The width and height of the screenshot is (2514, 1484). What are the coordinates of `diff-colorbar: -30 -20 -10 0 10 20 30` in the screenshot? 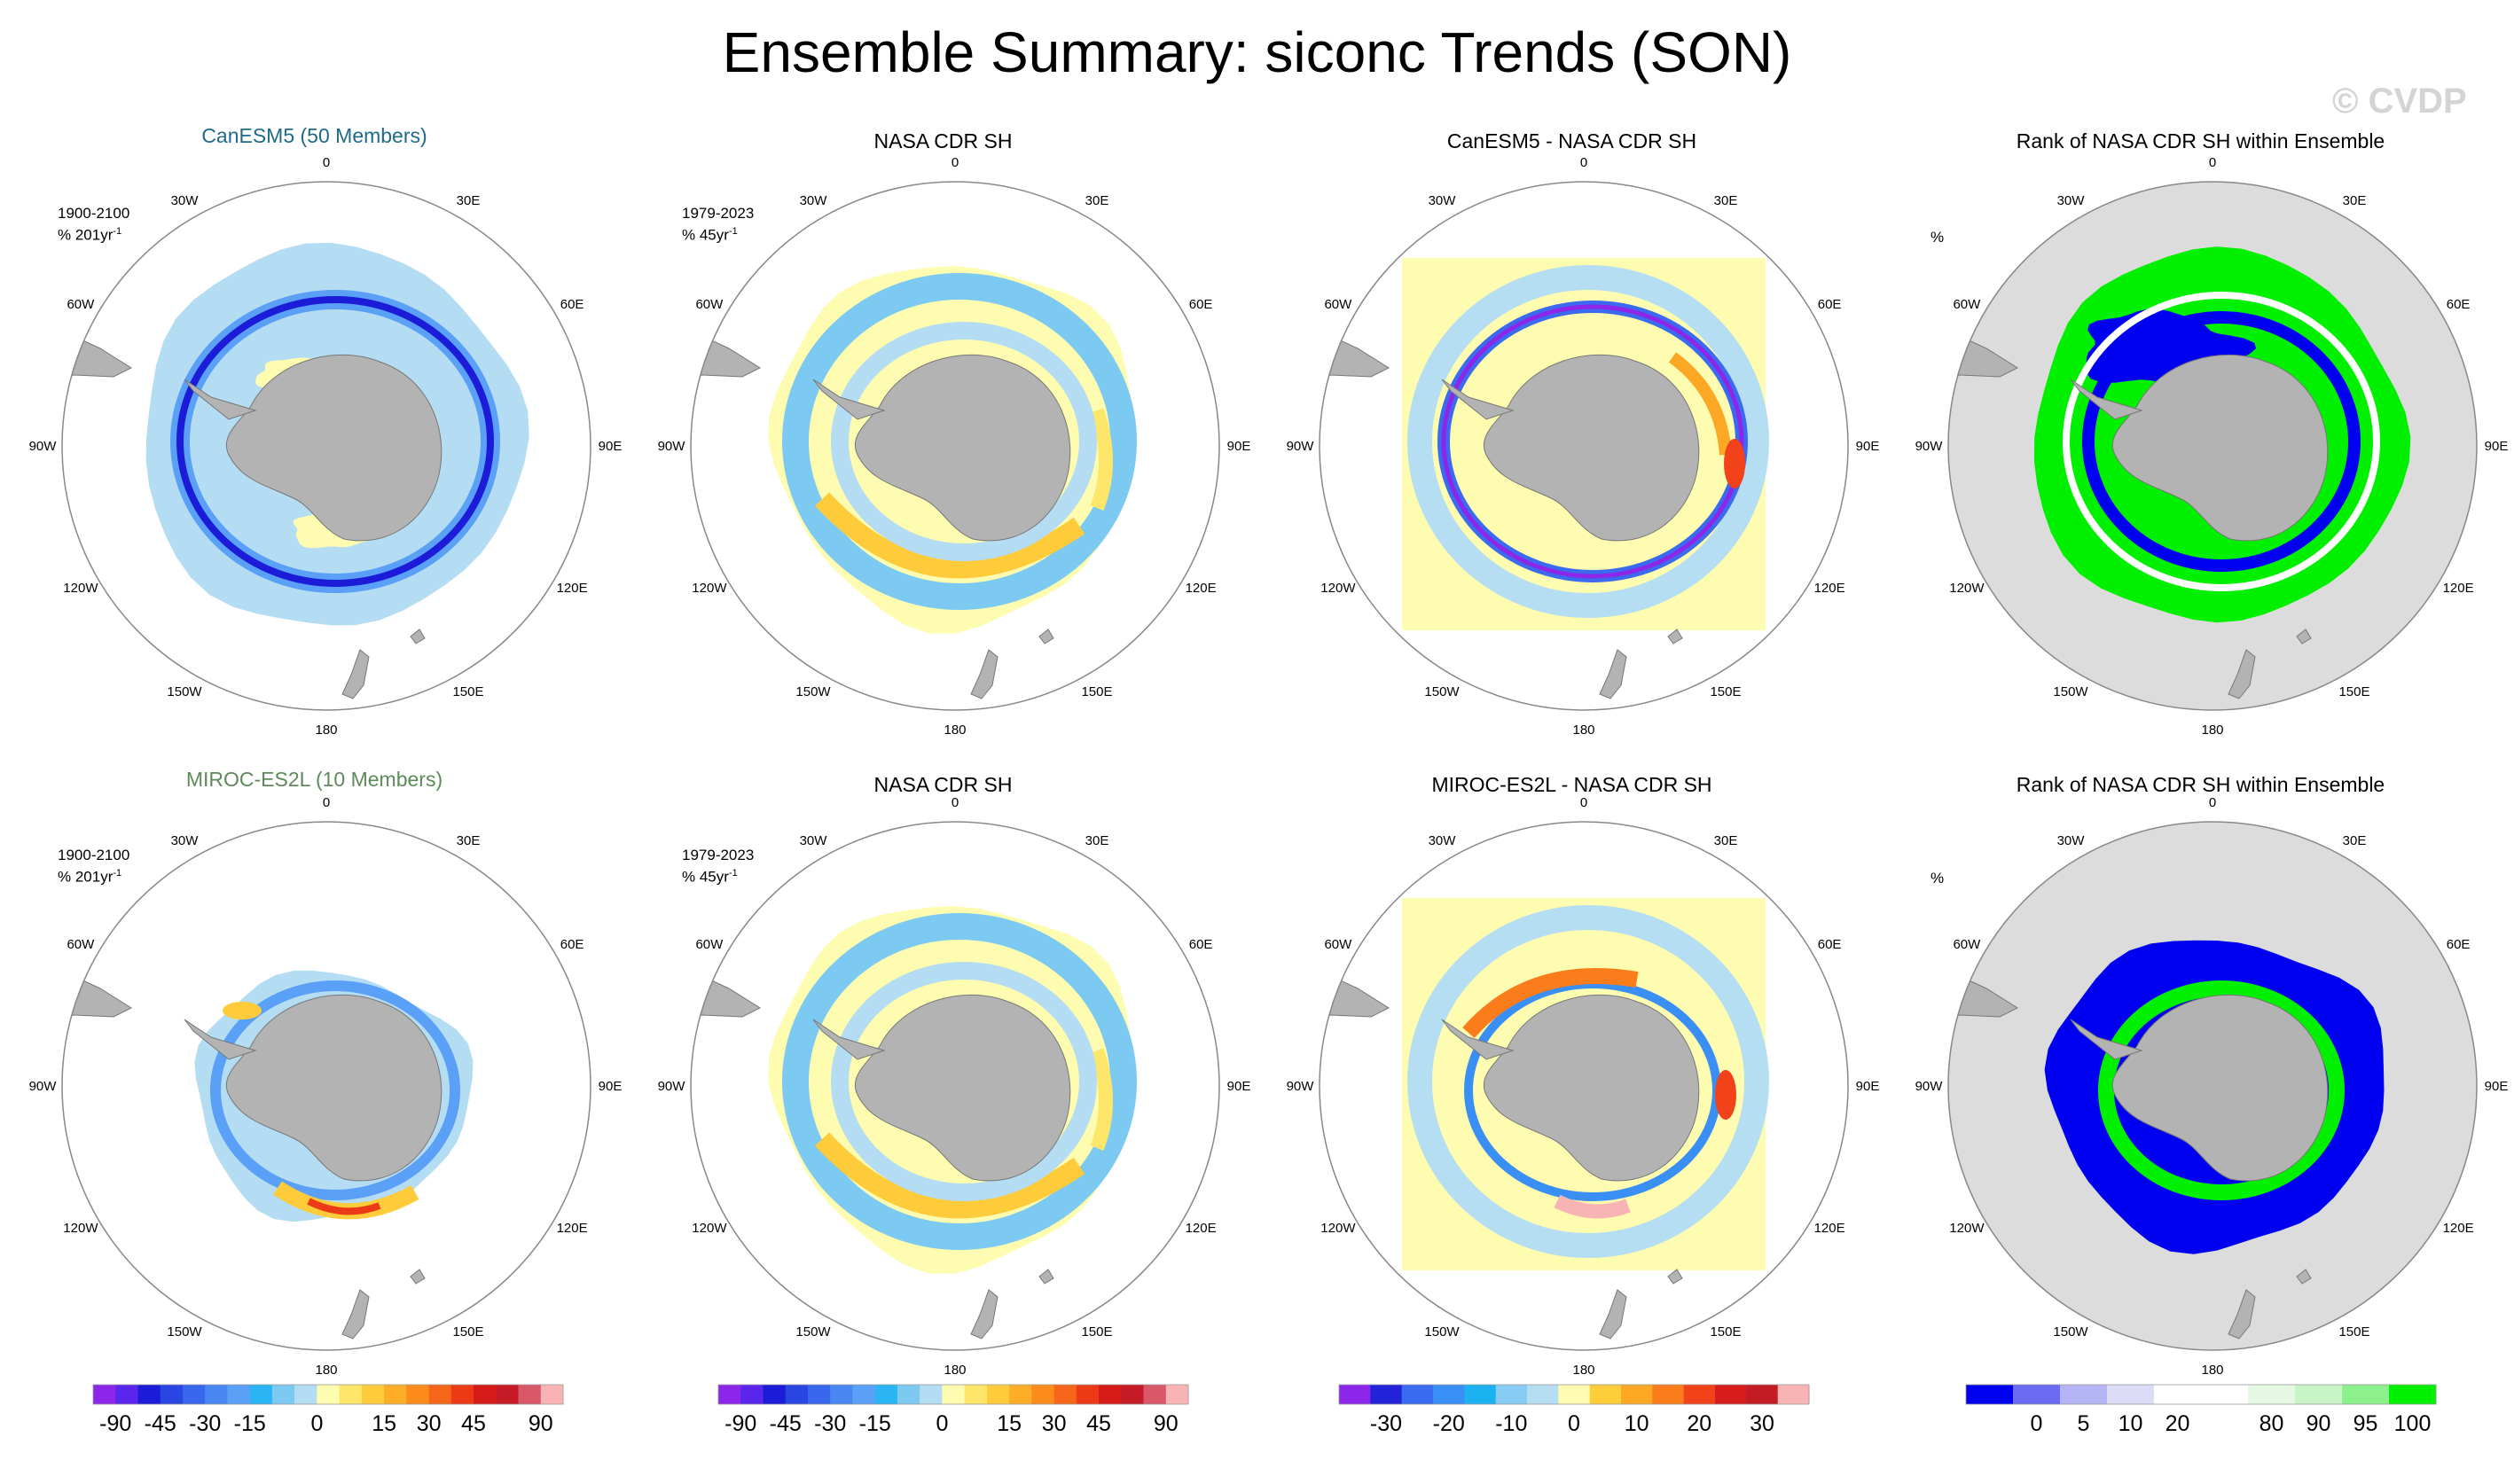 It's located at (1574, 1410).